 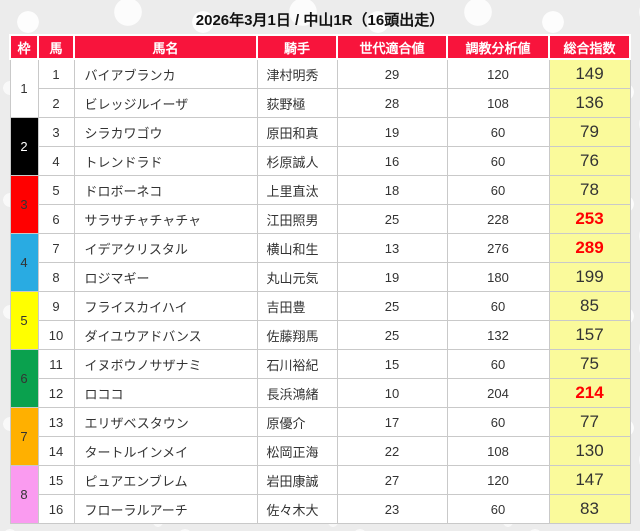 I want to click on generation-value: 23, so click(x=392, y=509).